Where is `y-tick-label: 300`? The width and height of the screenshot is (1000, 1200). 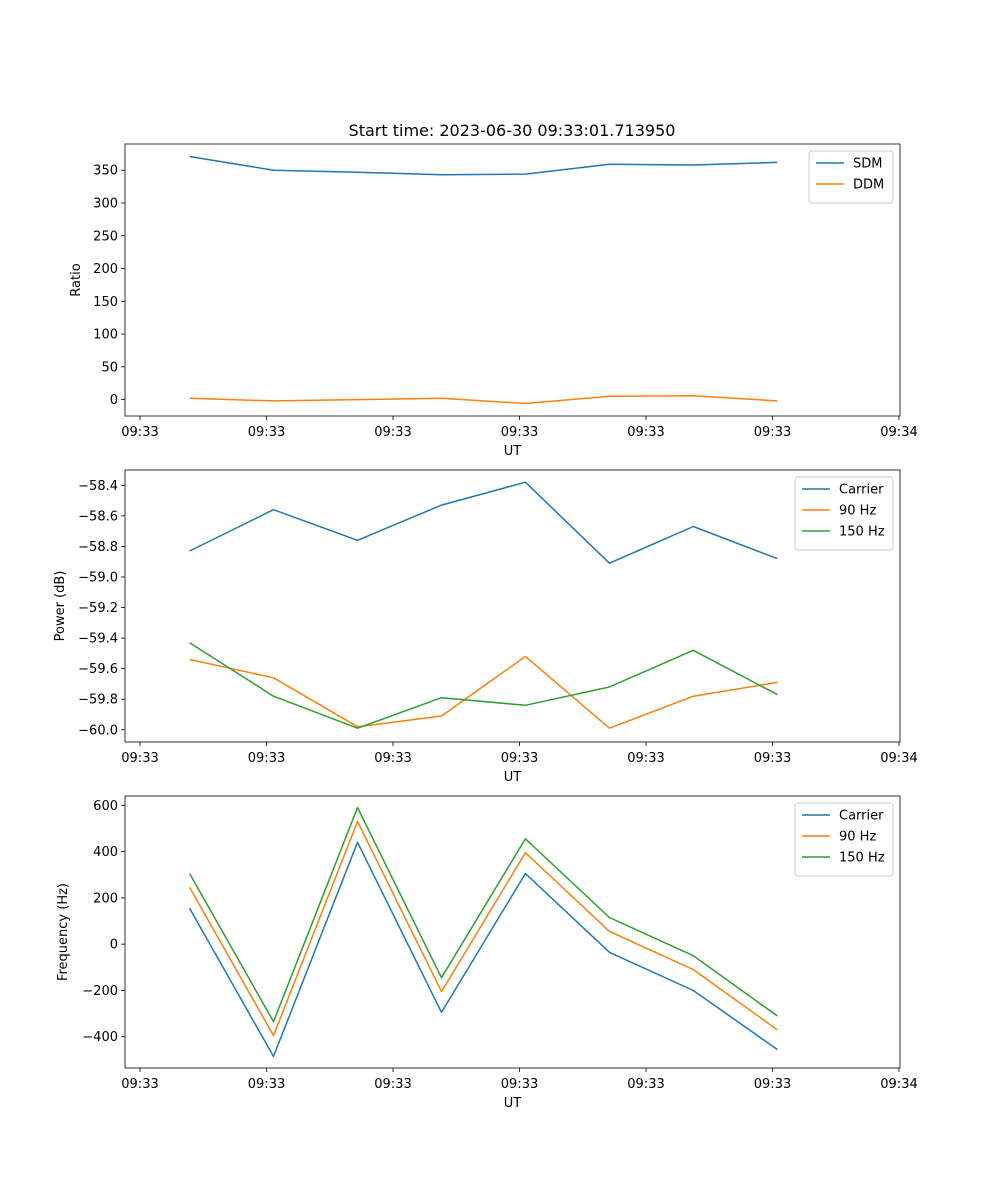 y-tick-label: 300 is located at coordinates (105, 203).